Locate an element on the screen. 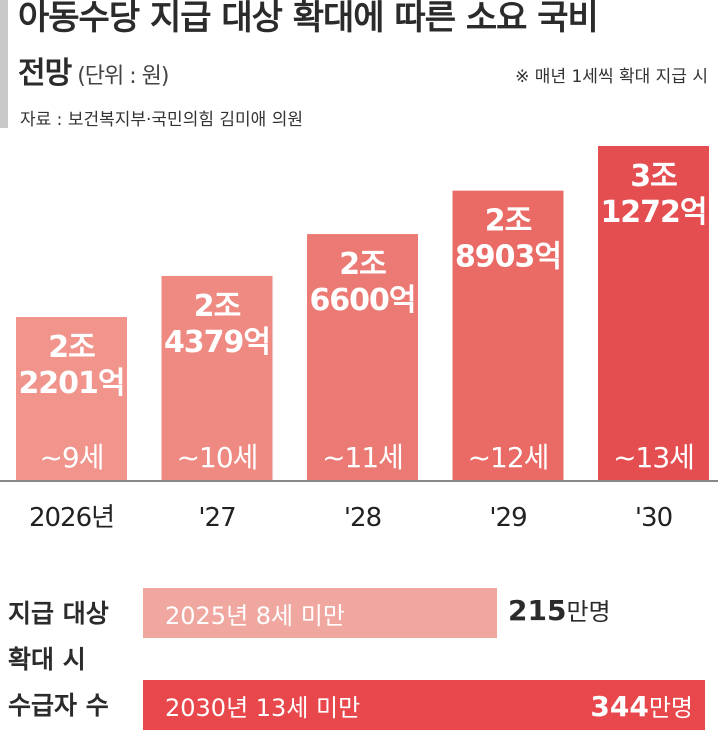 The image size is (718, 732). bar-age-label-2: ~11세 is located at coordinates (362, 457).